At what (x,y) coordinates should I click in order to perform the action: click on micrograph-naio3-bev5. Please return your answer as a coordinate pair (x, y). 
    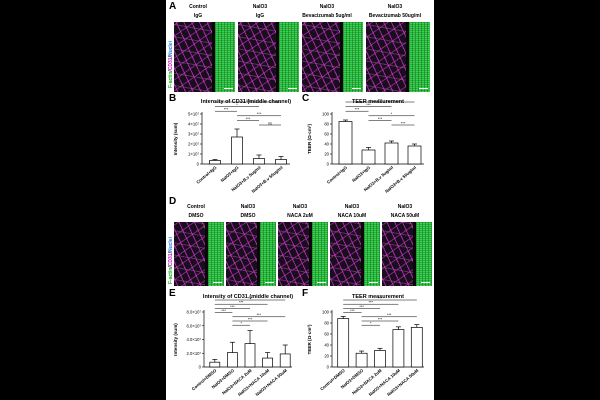
    Looking at the image, I should click on (332, 57).